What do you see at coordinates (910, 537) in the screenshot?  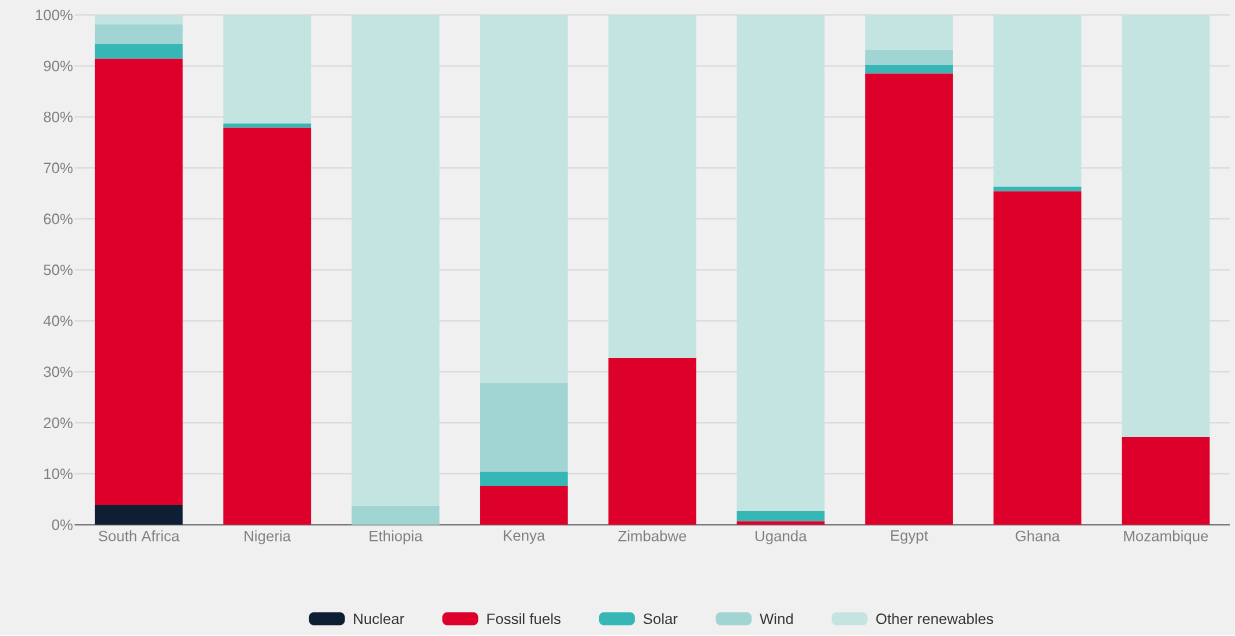 I see `x-tick-label: Egypt` at bounding box center [910, 537].